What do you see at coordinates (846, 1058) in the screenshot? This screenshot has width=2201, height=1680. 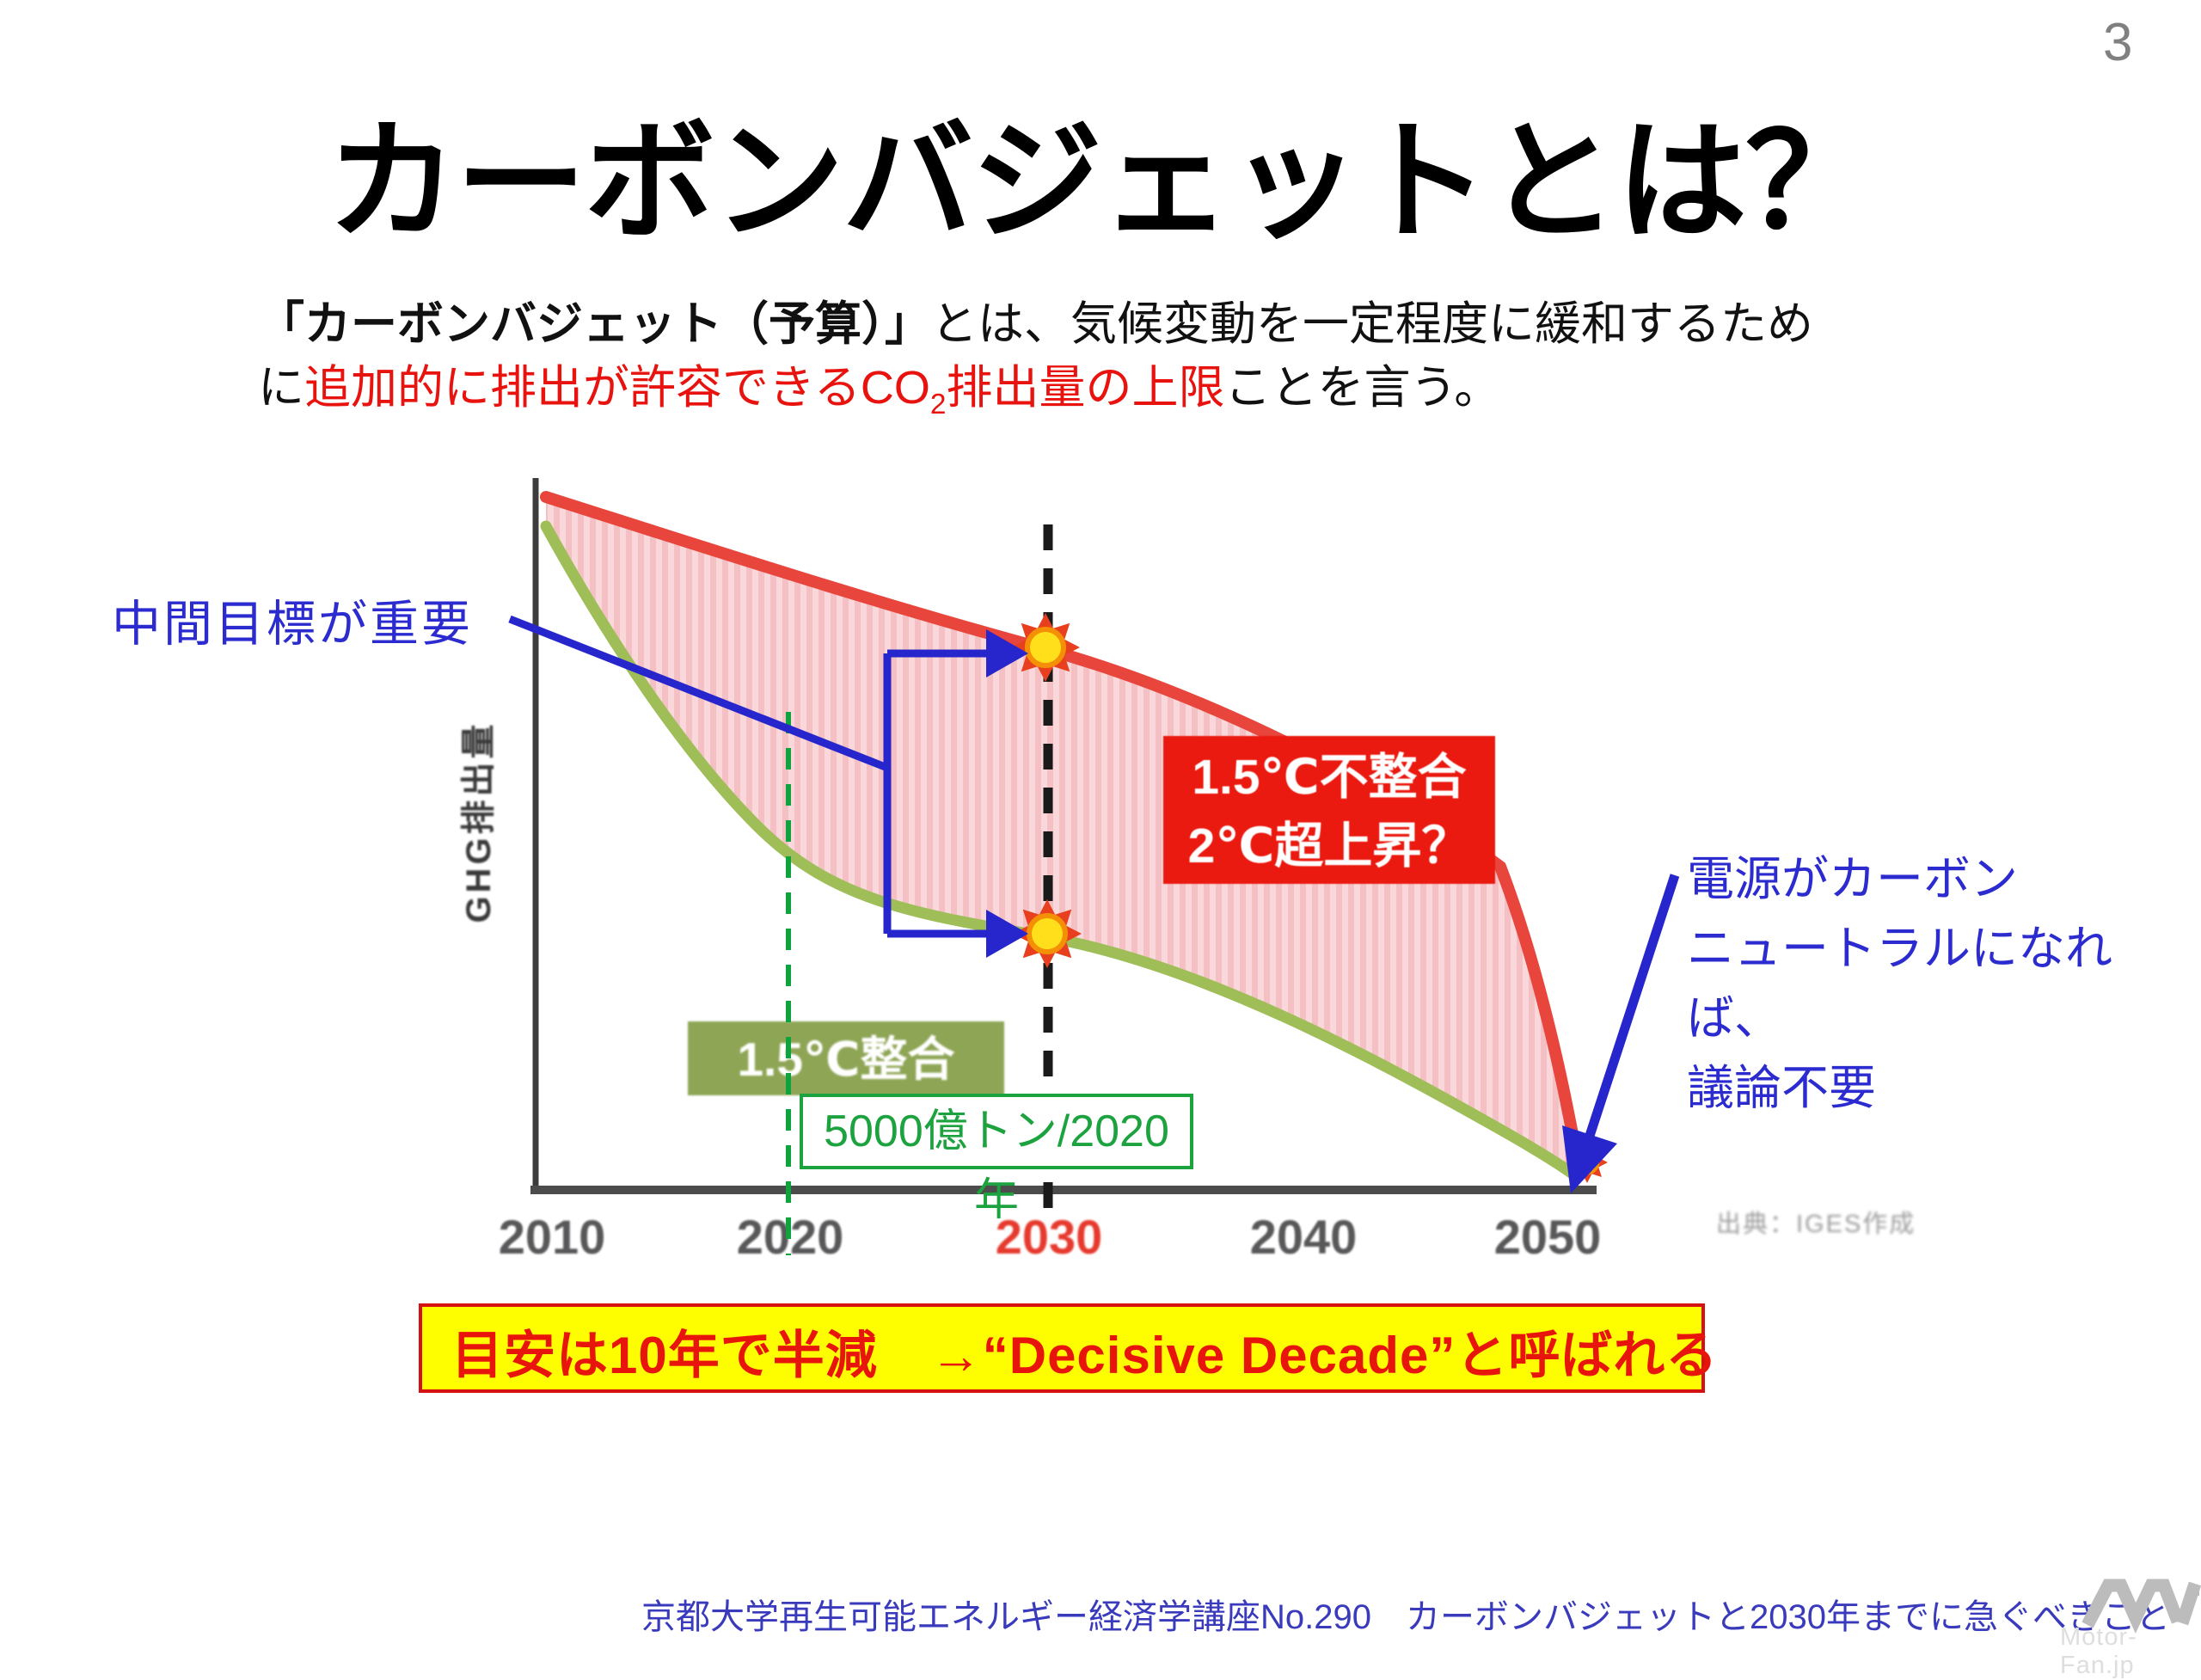 I see `olive-consistent-box: 1.5℃整合` at bounding box center [846, 1058].